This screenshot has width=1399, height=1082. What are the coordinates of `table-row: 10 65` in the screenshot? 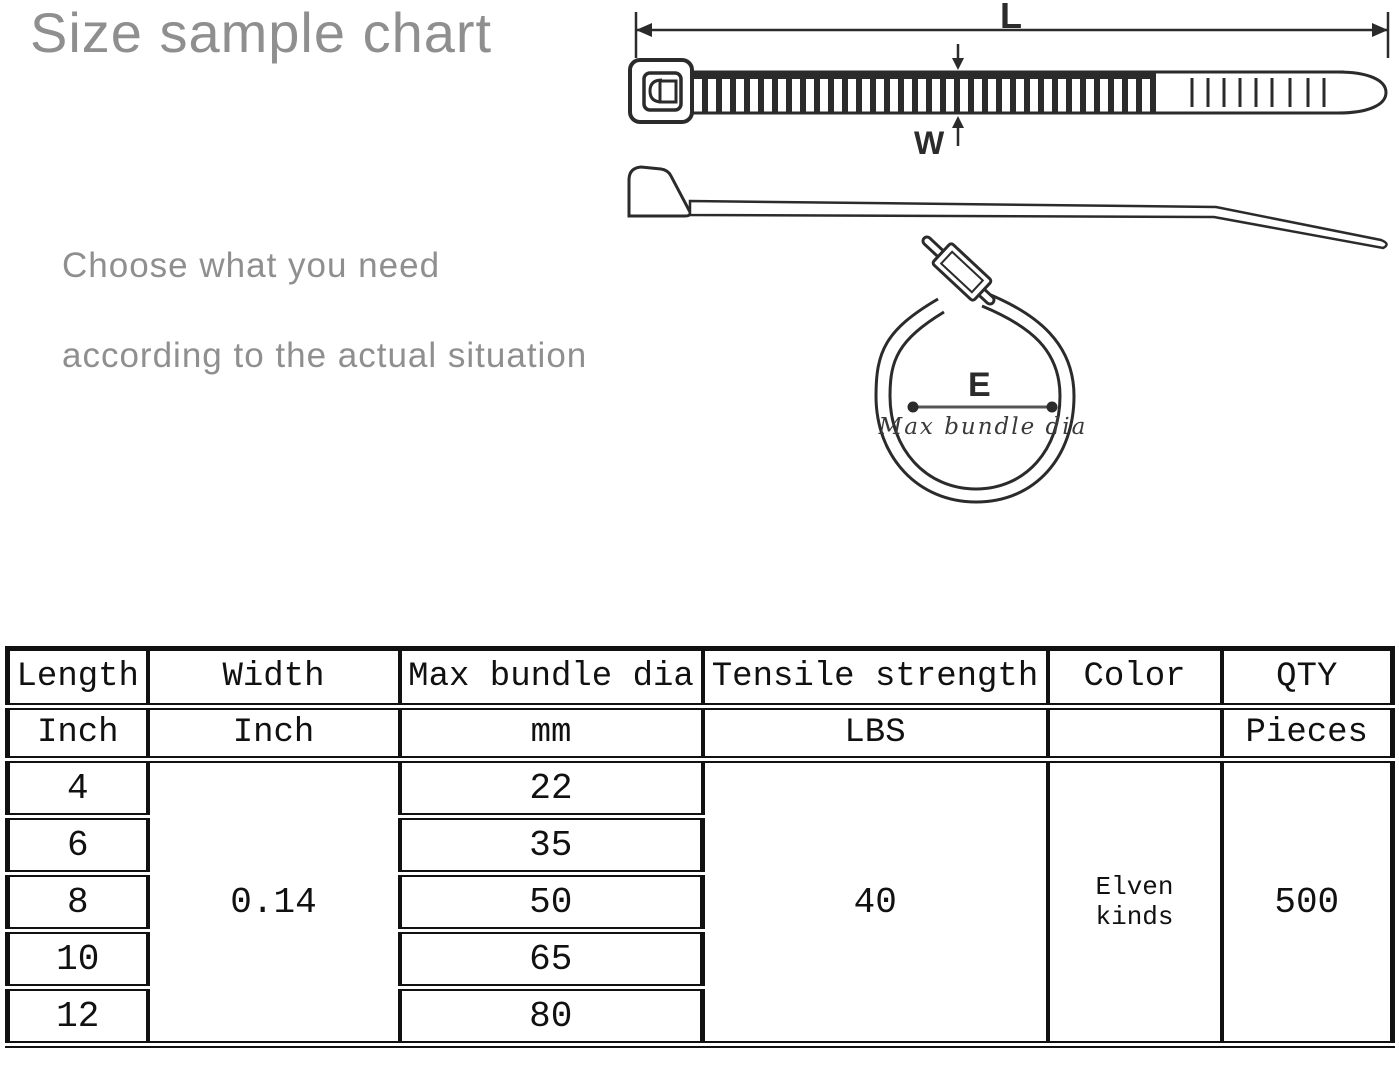 It's located at (699, 959).